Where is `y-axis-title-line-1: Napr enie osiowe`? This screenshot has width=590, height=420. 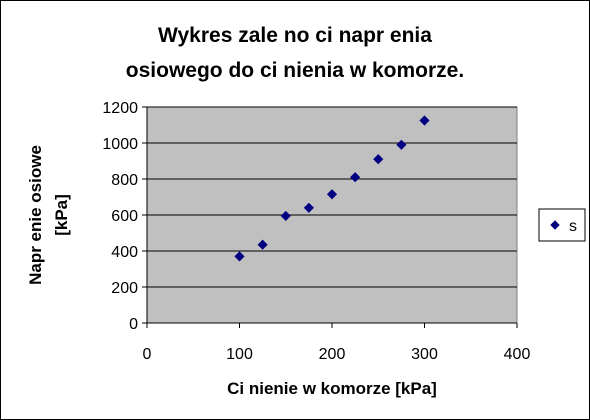
y-axis-title-line-1: Napr enie osiowe is located at coordinates (35, 215).